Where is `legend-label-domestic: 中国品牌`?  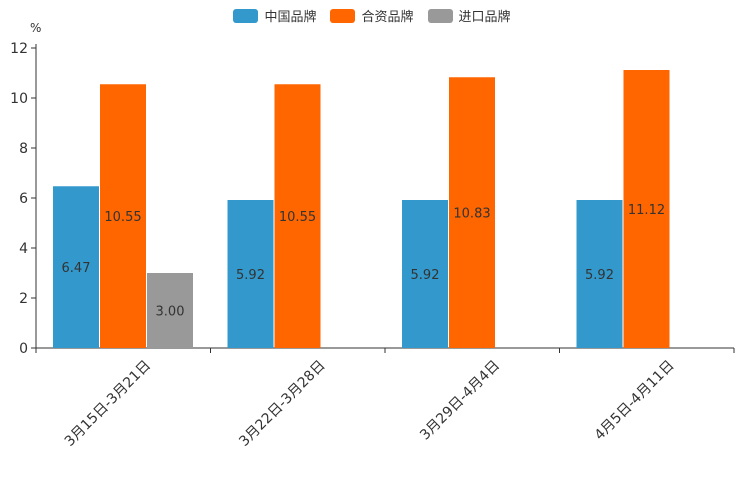
legend-label-domestic: 中国品牌 is located at coordinates (290, 17).